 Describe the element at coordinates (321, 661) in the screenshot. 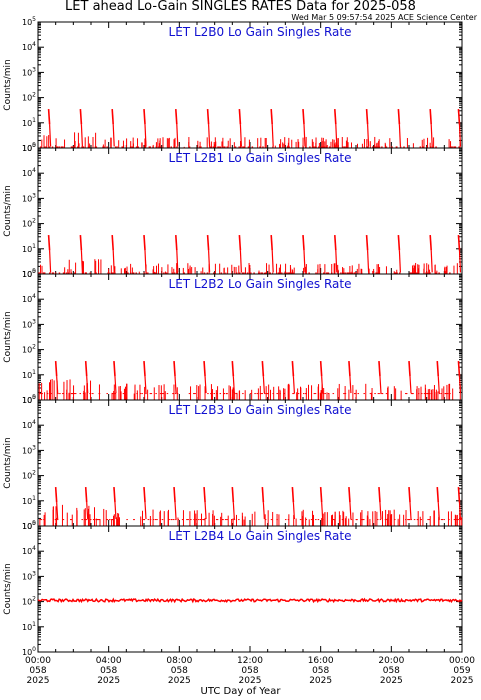

I see `x-tick-label: 16:00` at that location.